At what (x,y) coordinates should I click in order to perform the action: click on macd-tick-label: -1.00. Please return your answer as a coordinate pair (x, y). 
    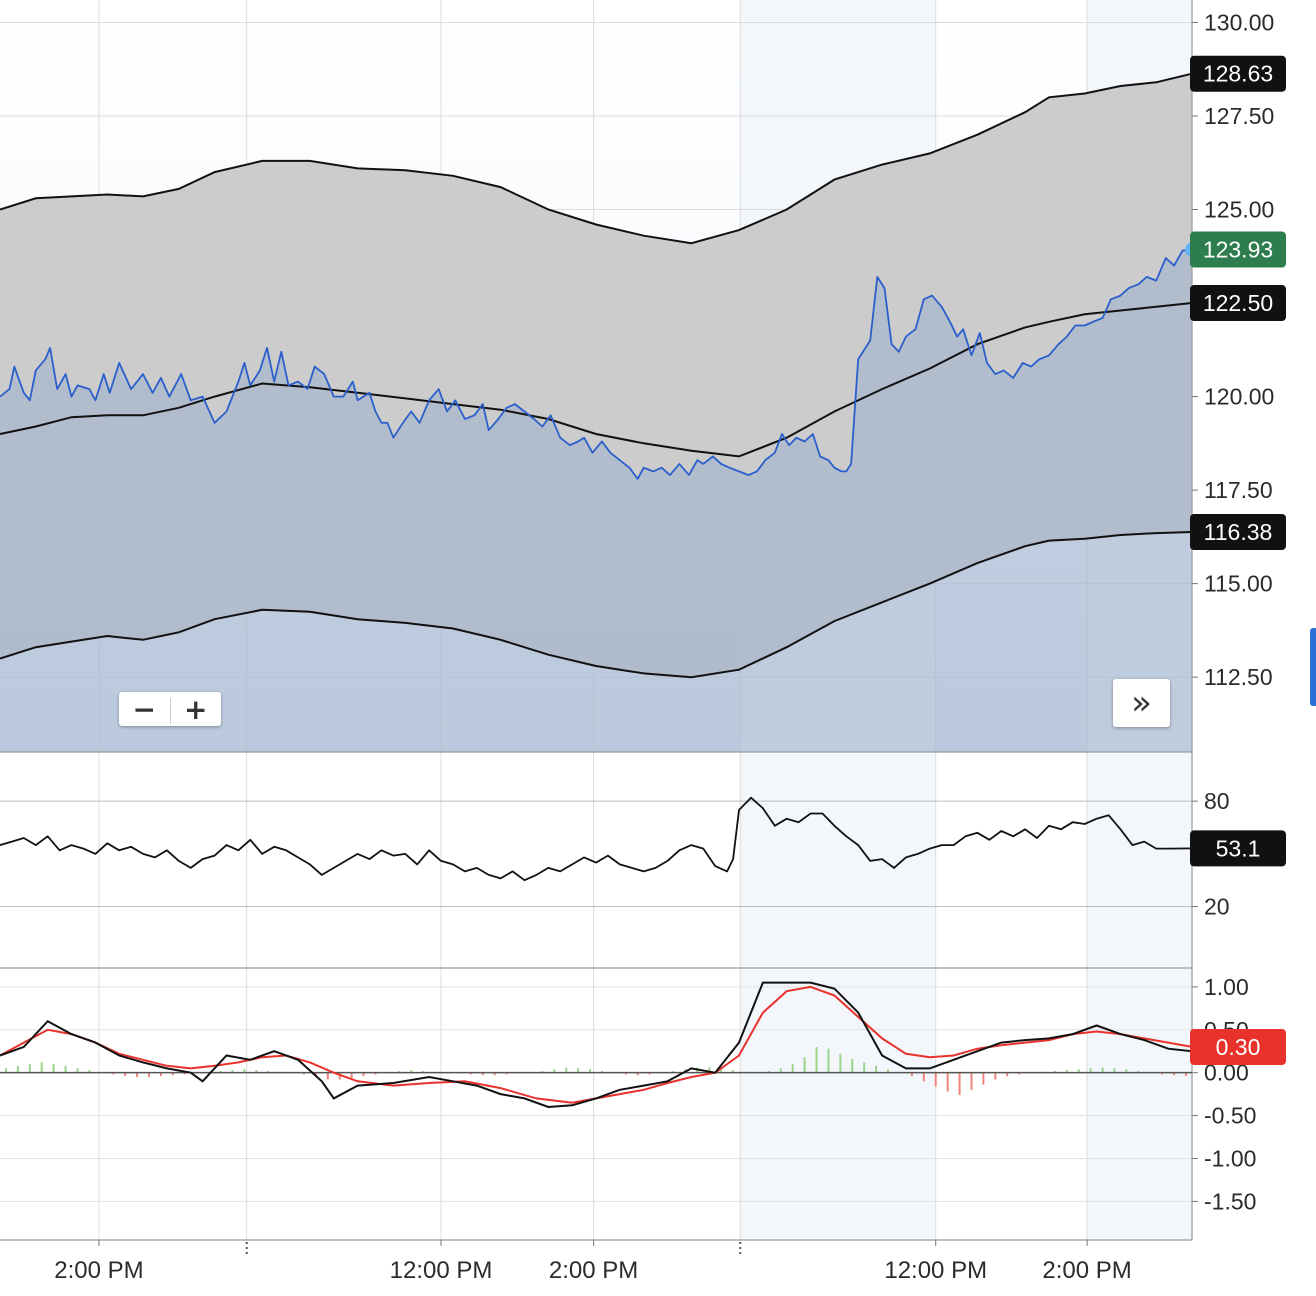
    Looking at the image, I should click on (1230, 1158).